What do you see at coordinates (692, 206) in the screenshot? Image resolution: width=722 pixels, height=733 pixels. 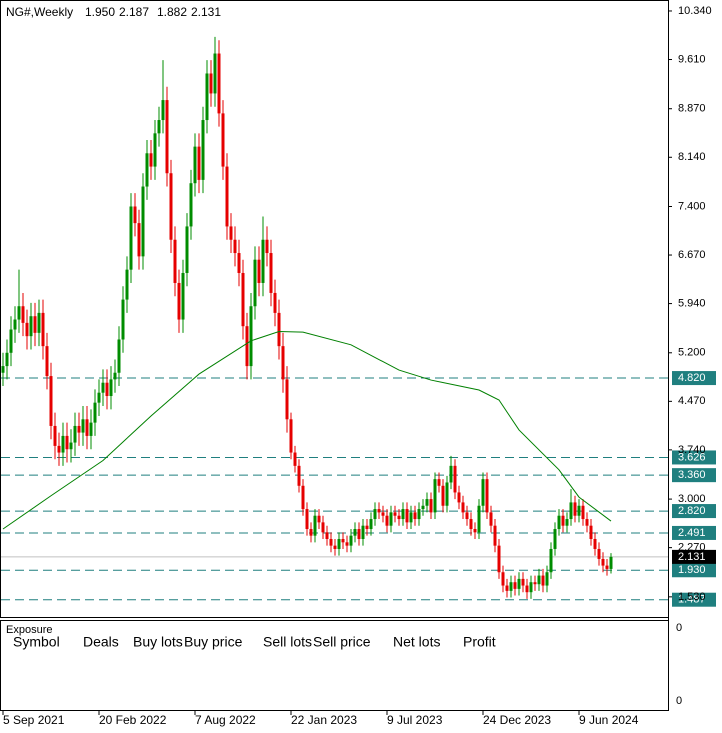 I see `y-tick-label: 7.400` at bounding box center [692, 206].